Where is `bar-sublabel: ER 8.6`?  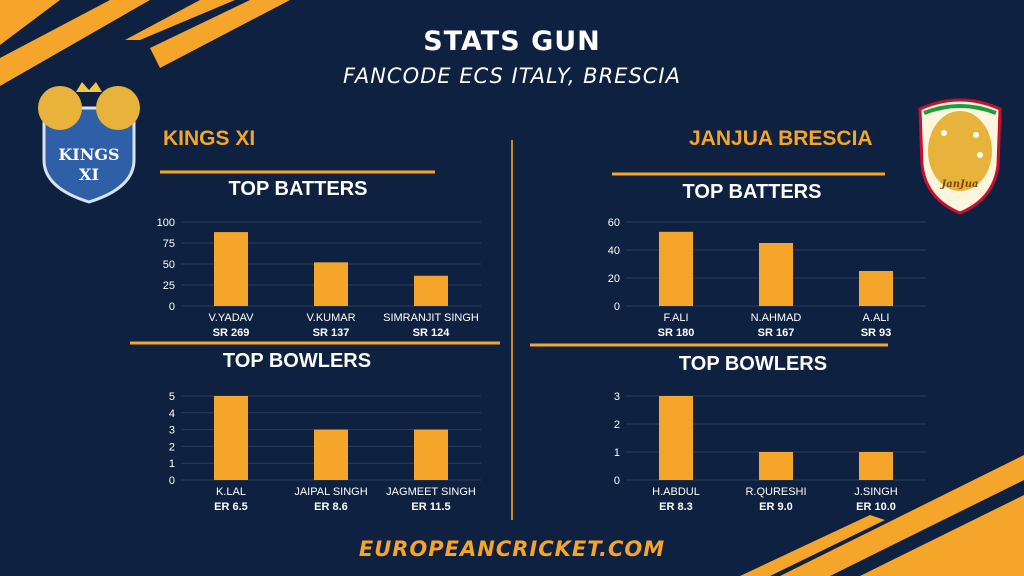 bar-sublabel: ER 8.6 is located at coordinates (331, 507).